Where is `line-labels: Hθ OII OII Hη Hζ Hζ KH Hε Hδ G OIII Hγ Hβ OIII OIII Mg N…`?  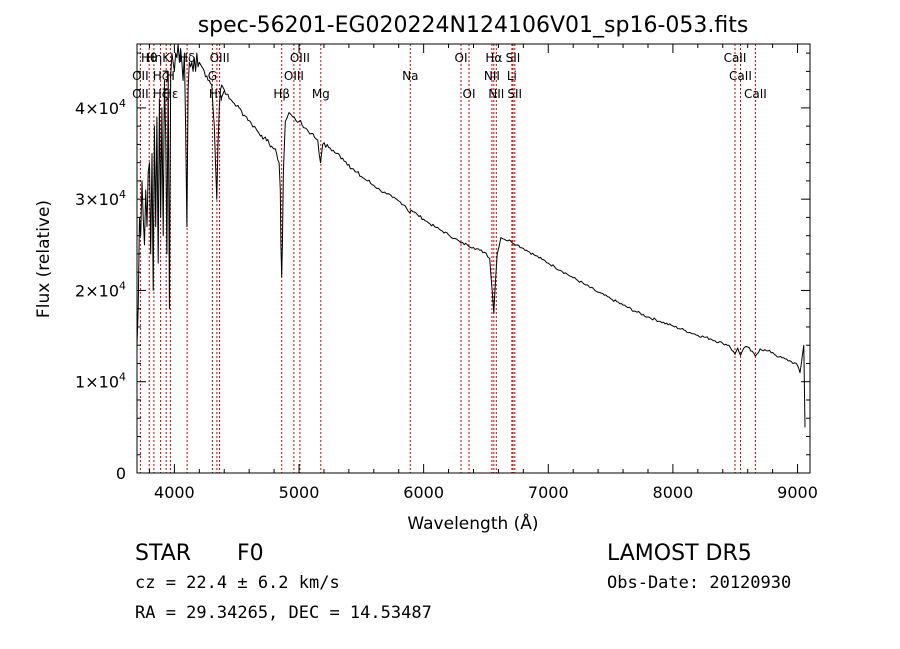 line-labels: Hθ OII OII Hη Hζ Hζ KH Hε Hδ G OIII Hγ Hβ OIII OIII Mg N… is located at coordinates (449, 76).